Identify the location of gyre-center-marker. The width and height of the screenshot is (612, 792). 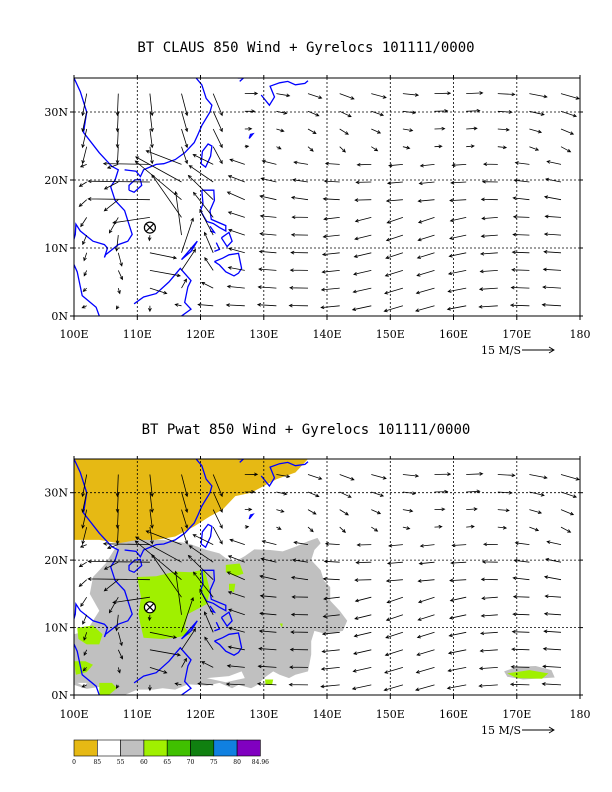
(149, 227).